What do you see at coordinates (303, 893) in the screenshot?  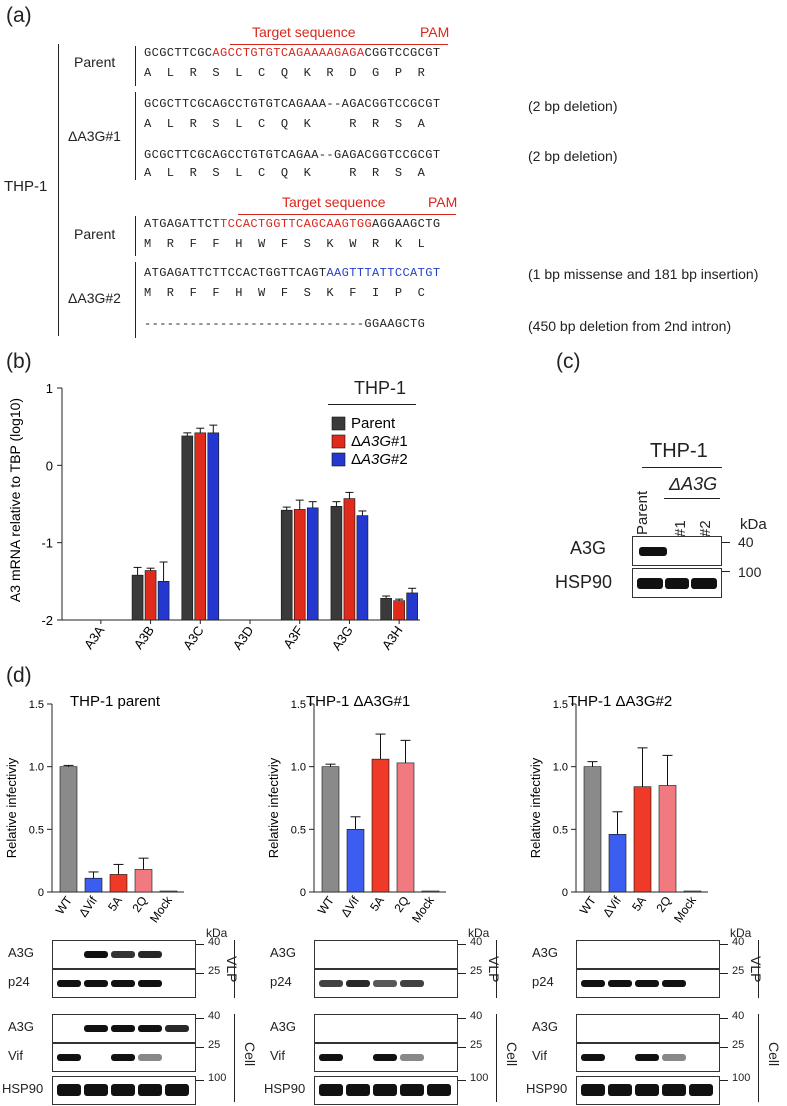 I see `infectivity-ytick-label: 0` at bounding box center [303, 893].